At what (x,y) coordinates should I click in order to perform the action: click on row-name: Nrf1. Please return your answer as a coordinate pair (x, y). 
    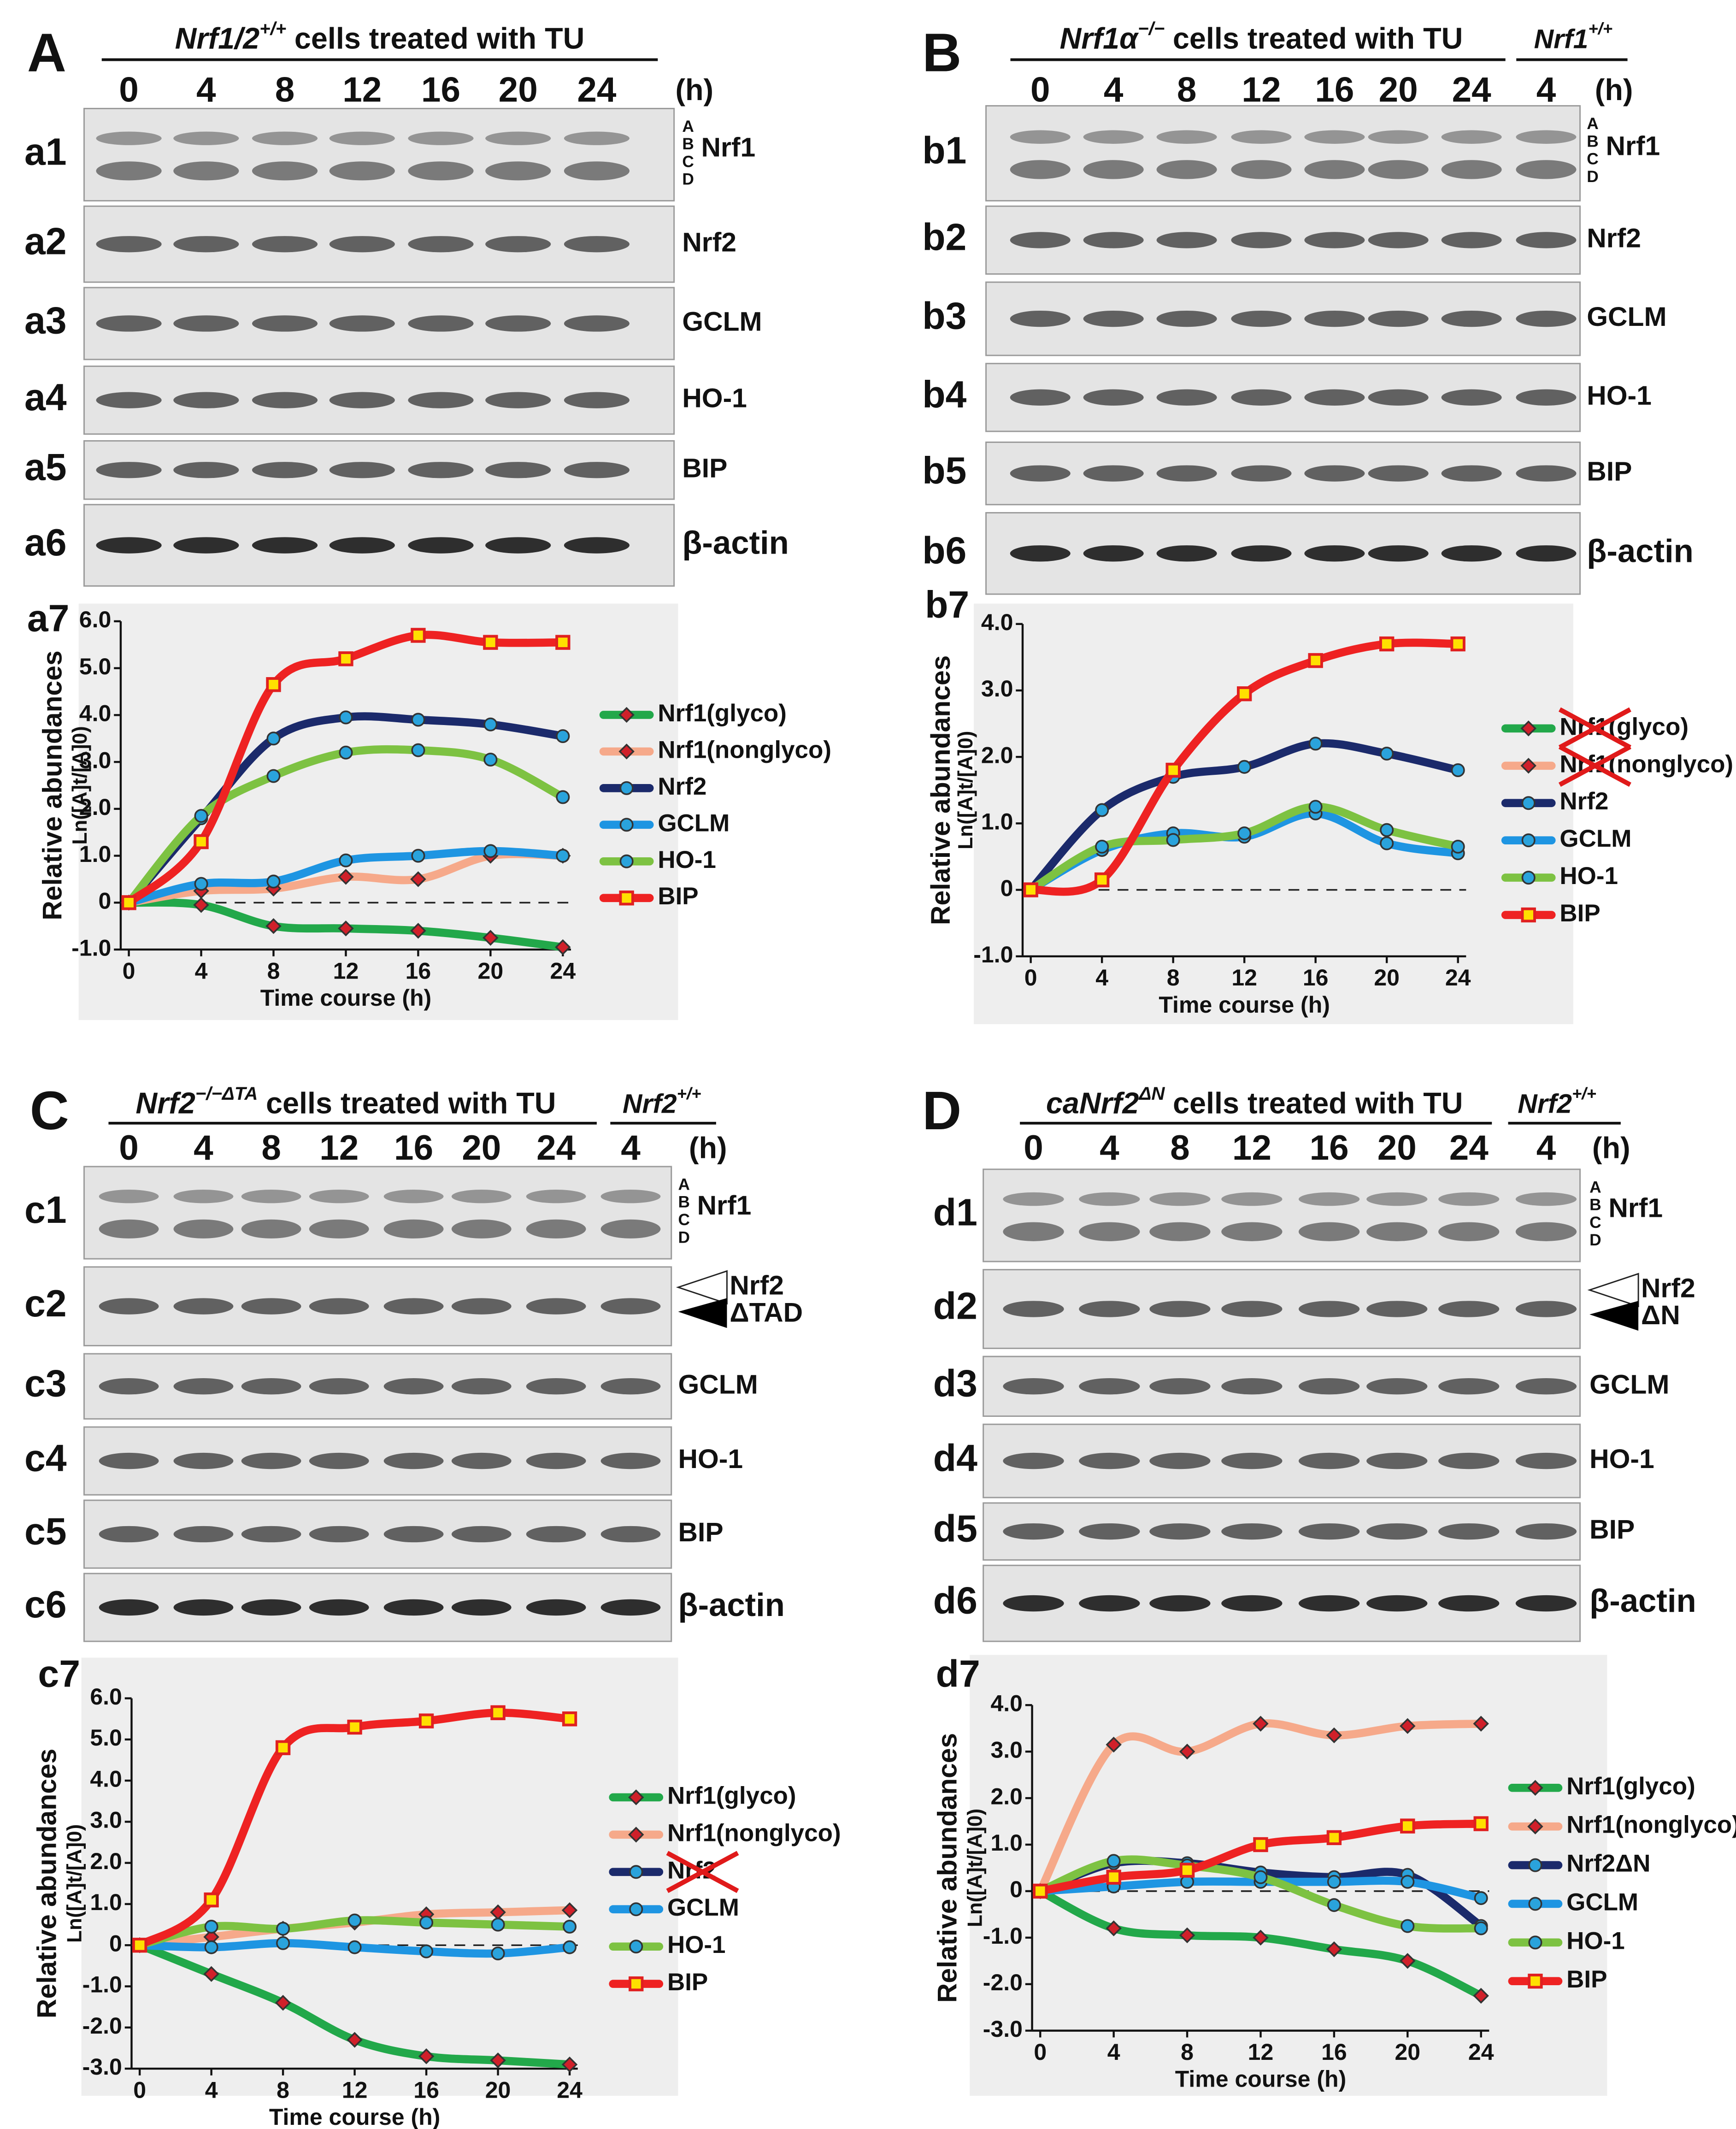
    Looking at the image, I should click on (724, 1206).